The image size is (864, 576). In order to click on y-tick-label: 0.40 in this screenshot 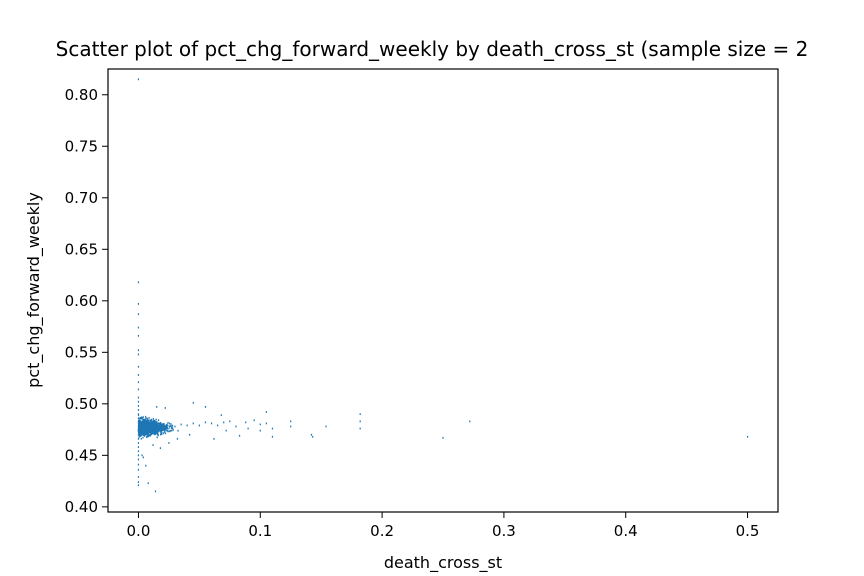, I will do `click(81, 507)`.